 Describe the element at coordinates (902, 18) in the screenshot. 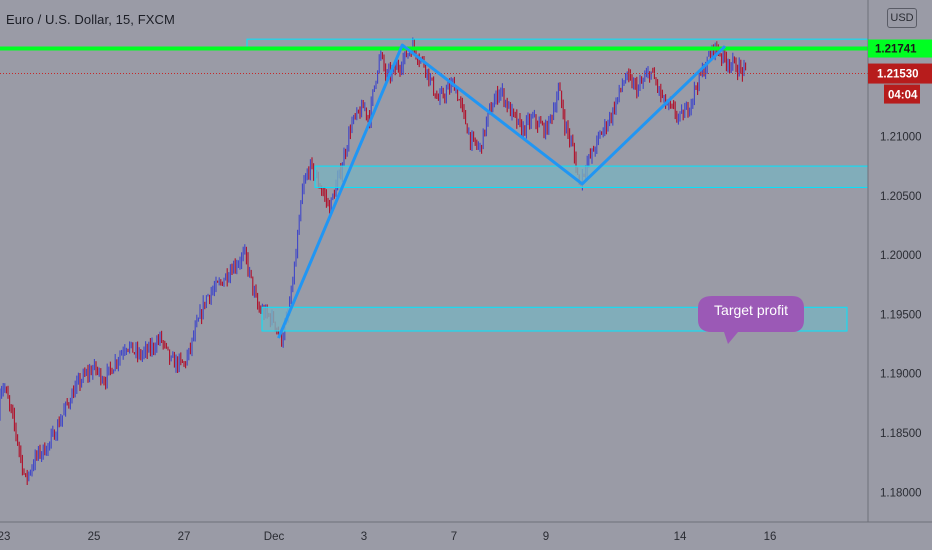

I see `currency-button: USD` at that location.